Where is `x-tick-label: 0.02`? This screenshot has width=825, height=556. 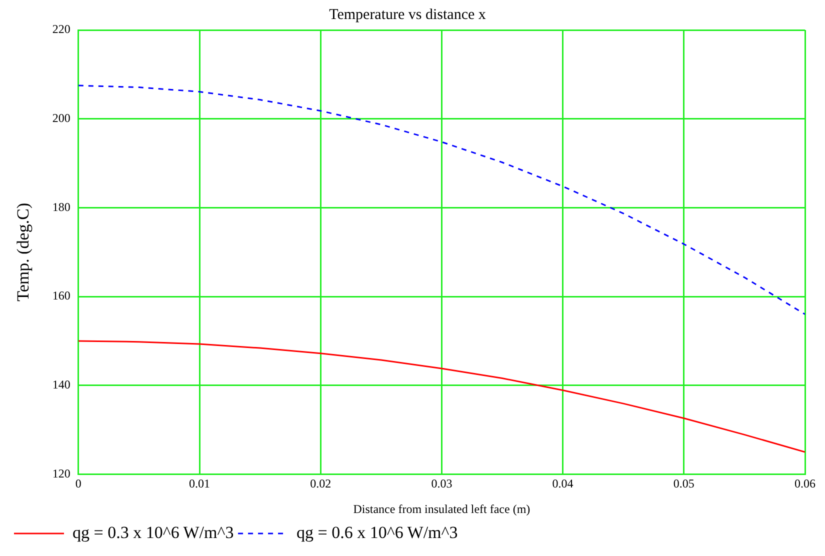
x-tick-label: 0.02 is located at coordinates (321, 483).